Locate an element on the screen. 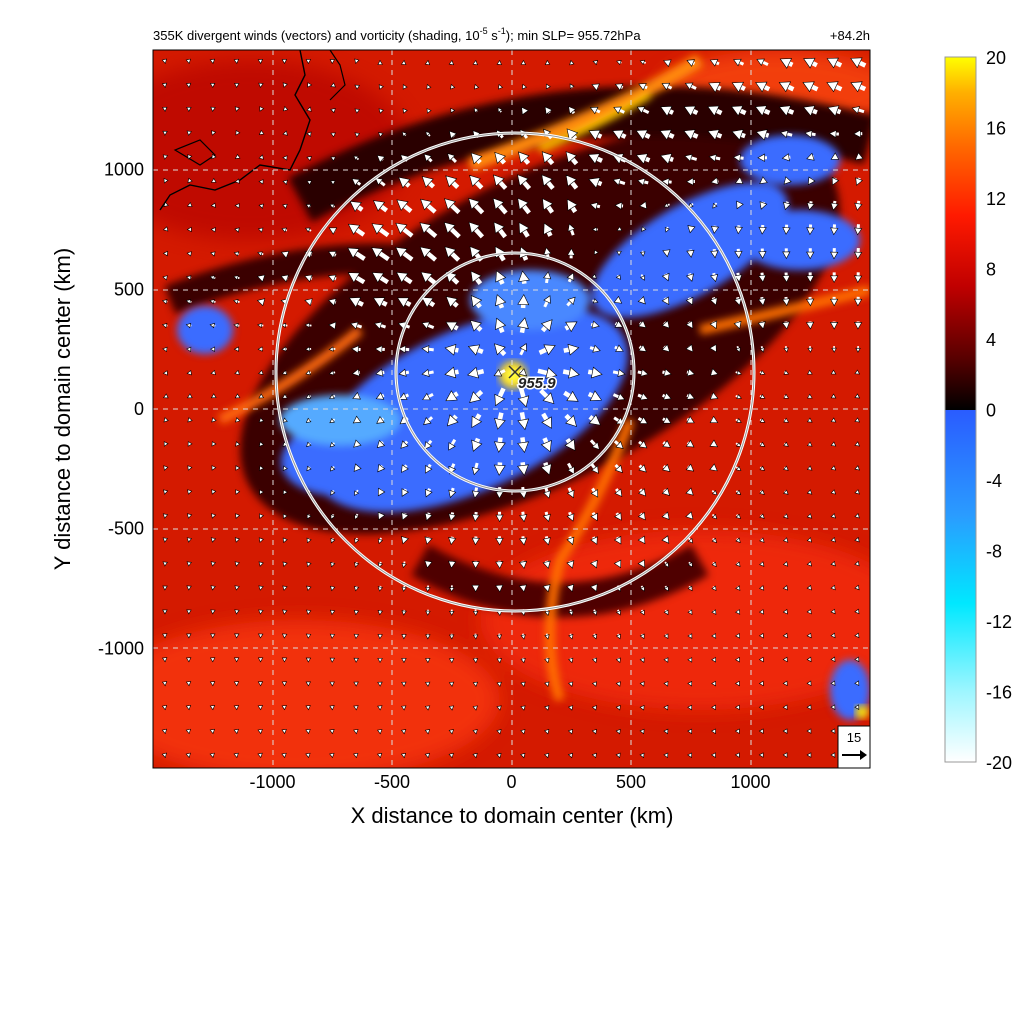 The height and width of the screenshot is (1024, 1024). y-tick-label: 0 is located at coordinates (139, 409).